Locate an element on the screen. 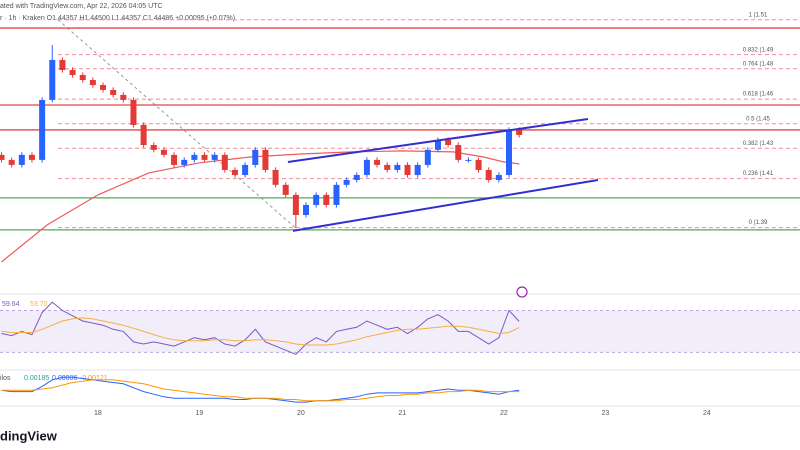  x-tick-label: 24 is located at coordinates (707, 413).